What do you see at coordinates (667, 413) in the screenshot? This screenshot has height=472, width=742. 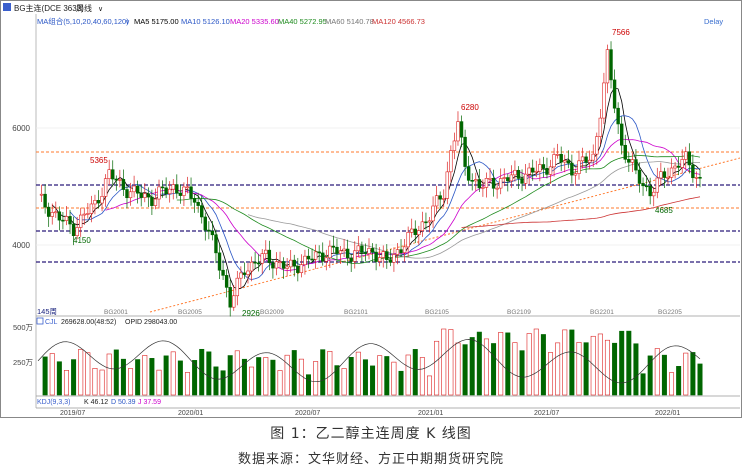 I see `xtick-2022-01: 2022/01` at bounding box center [667, 413].